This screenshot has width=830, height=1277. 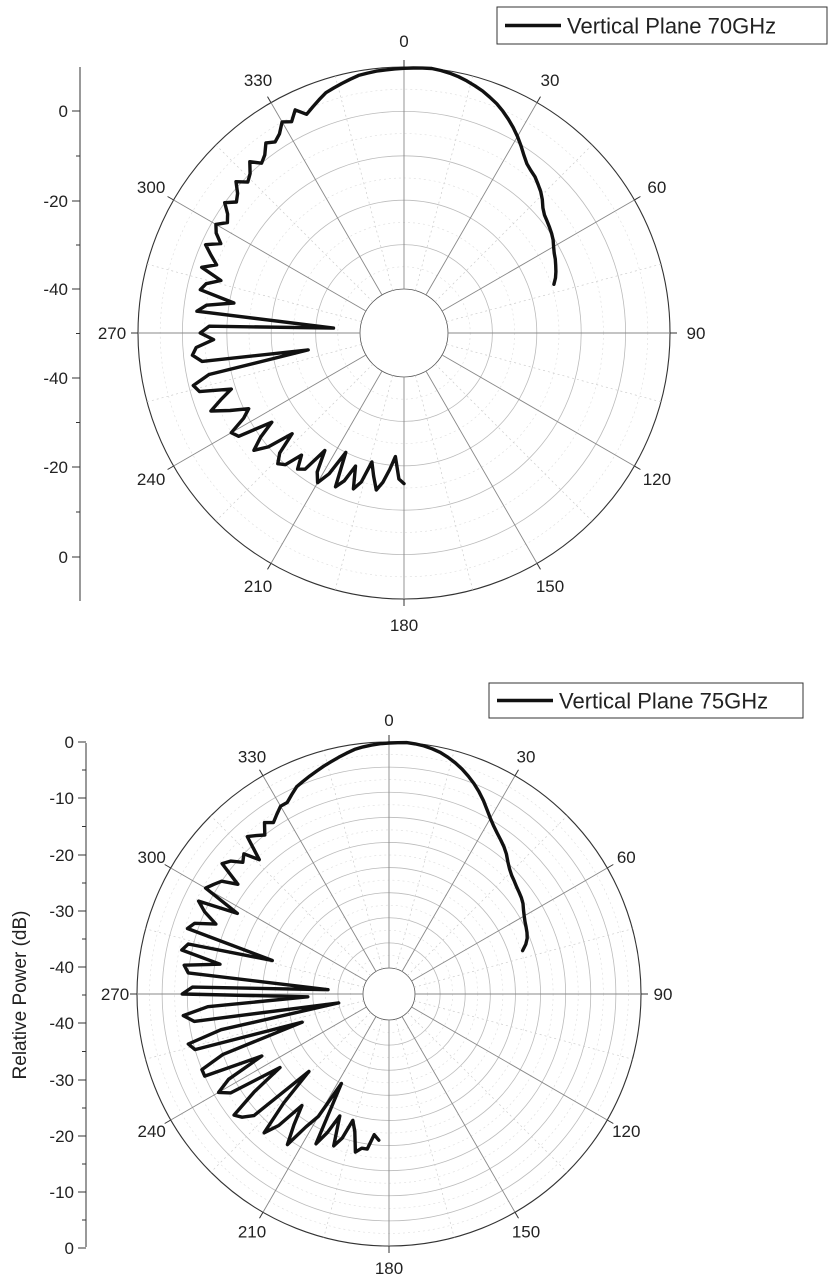 What do you see at coordinates (62, 334) in the screenshot?
I see `radial-axis: 0 -20 -40 -40 -20 0` at bounding box center [62, 334].